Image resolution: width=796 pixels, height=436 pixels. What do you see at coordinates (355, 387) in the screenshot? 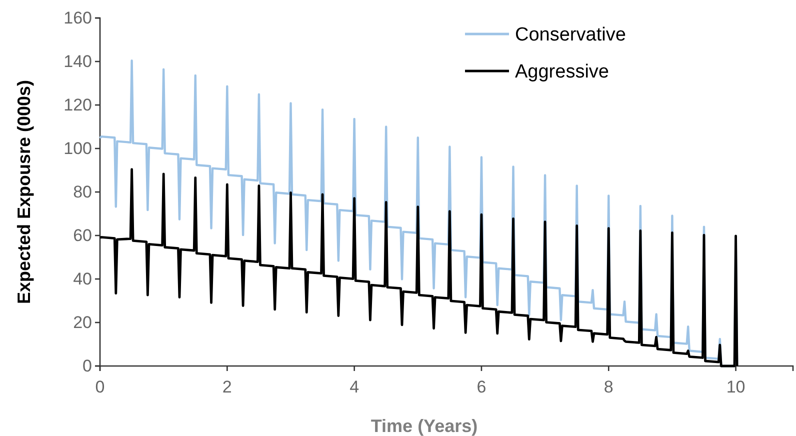
I see `x-tick-label: 4` at bounding box center [355, 387].